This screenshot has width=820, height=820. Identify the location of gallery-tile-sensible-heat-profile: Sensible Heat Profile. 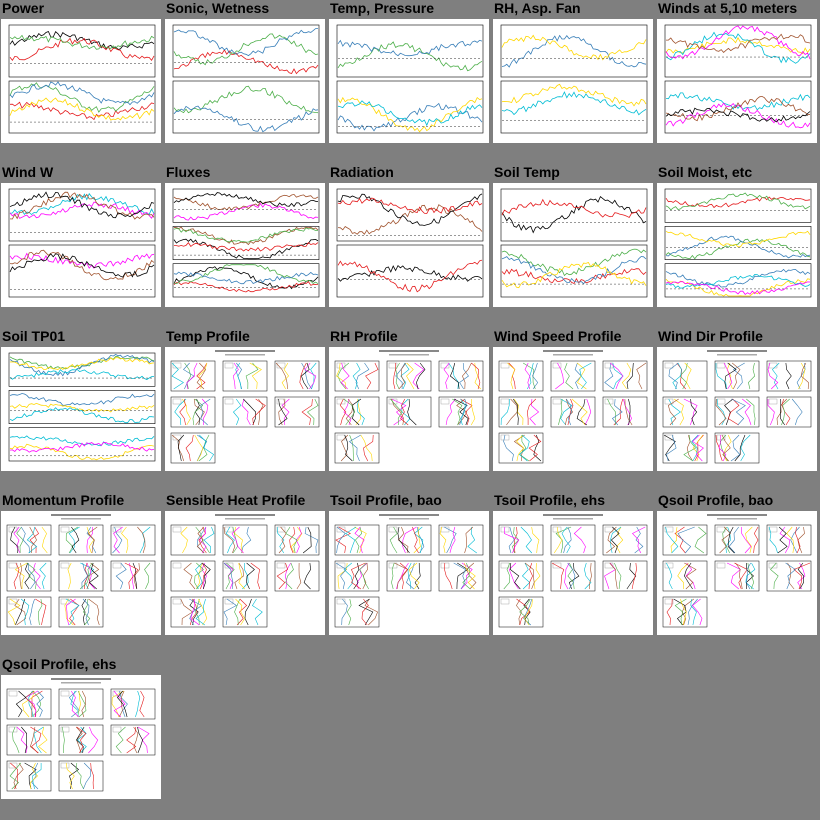
(245, 573).